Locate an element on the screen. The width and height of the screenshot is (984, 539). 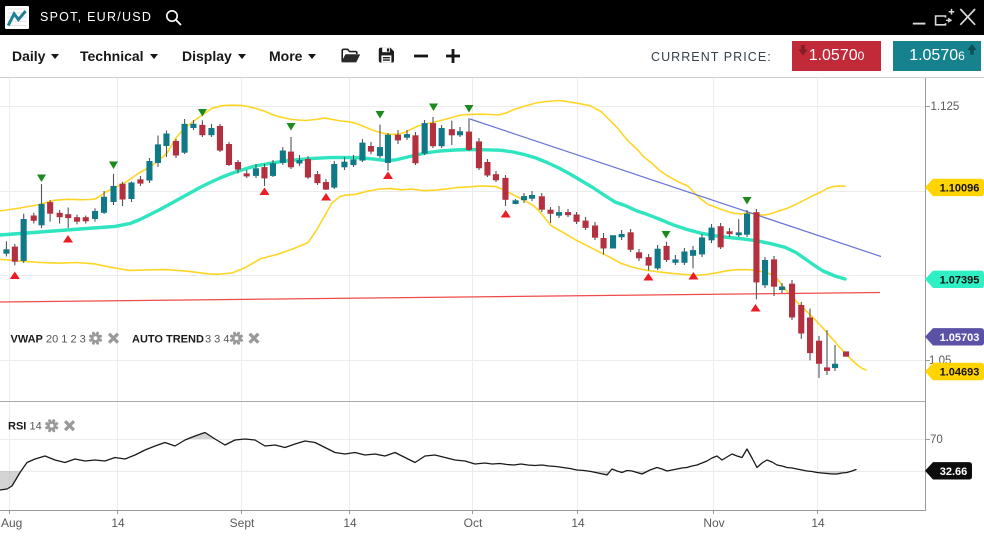
svg-text: Aug is located at coordinates (11, 523).